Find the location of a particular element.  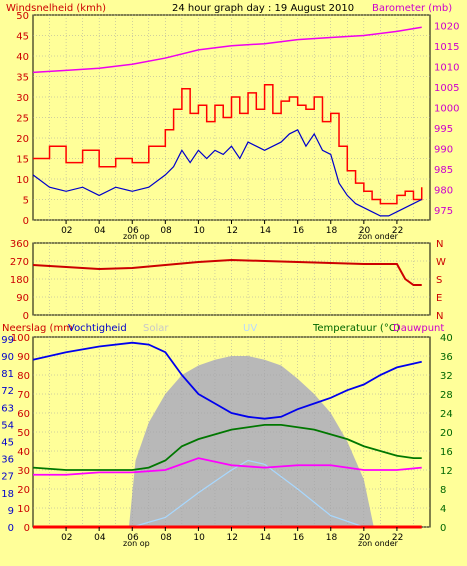

rain-y-tick-label: 80 is located at coordinates (23, 376).